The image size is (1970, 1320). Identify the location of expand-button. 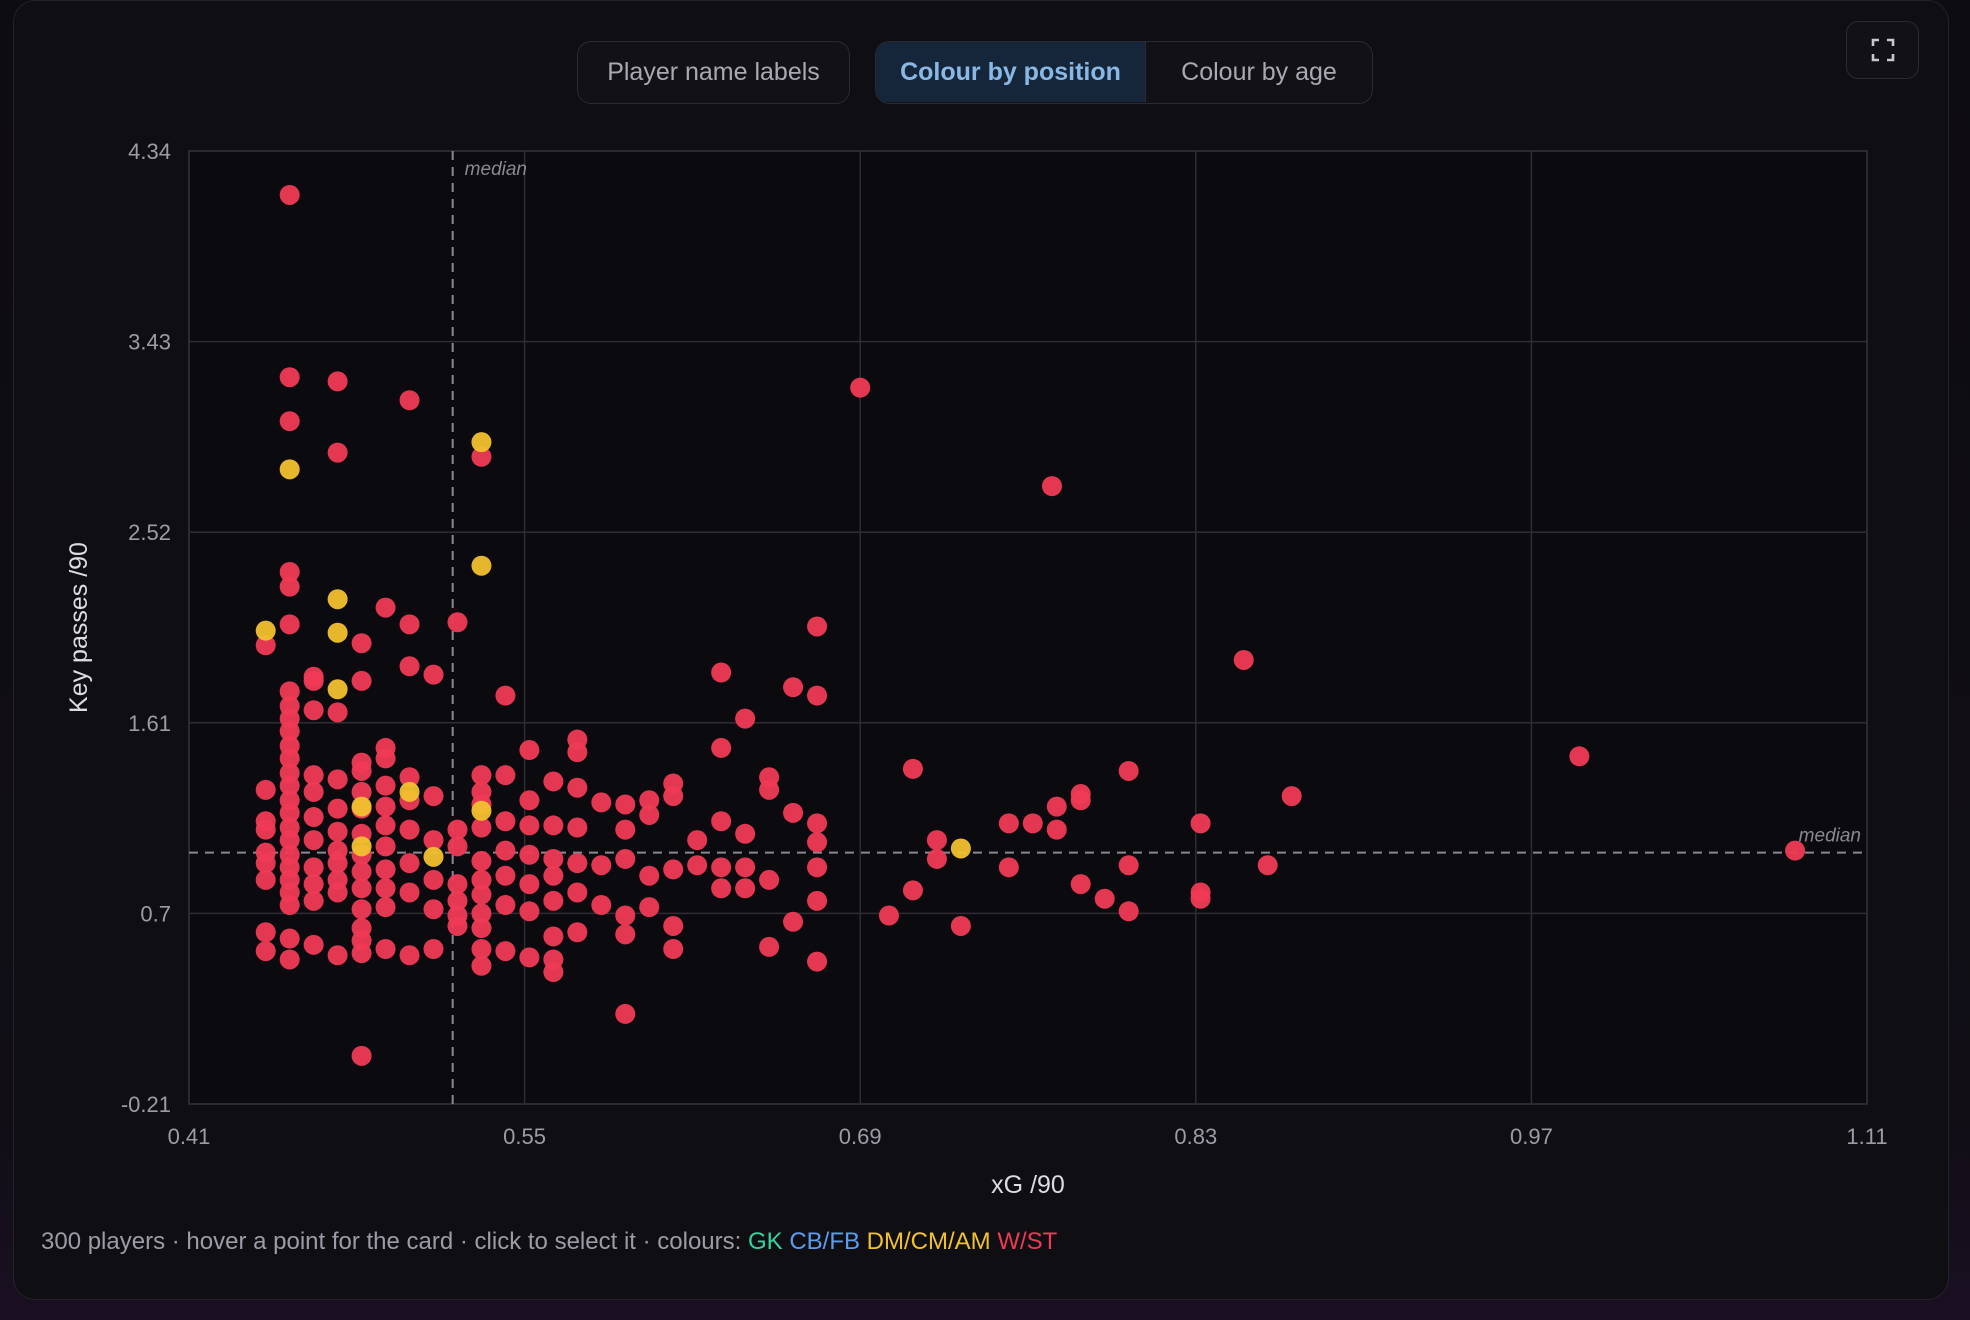
(1882, 50).